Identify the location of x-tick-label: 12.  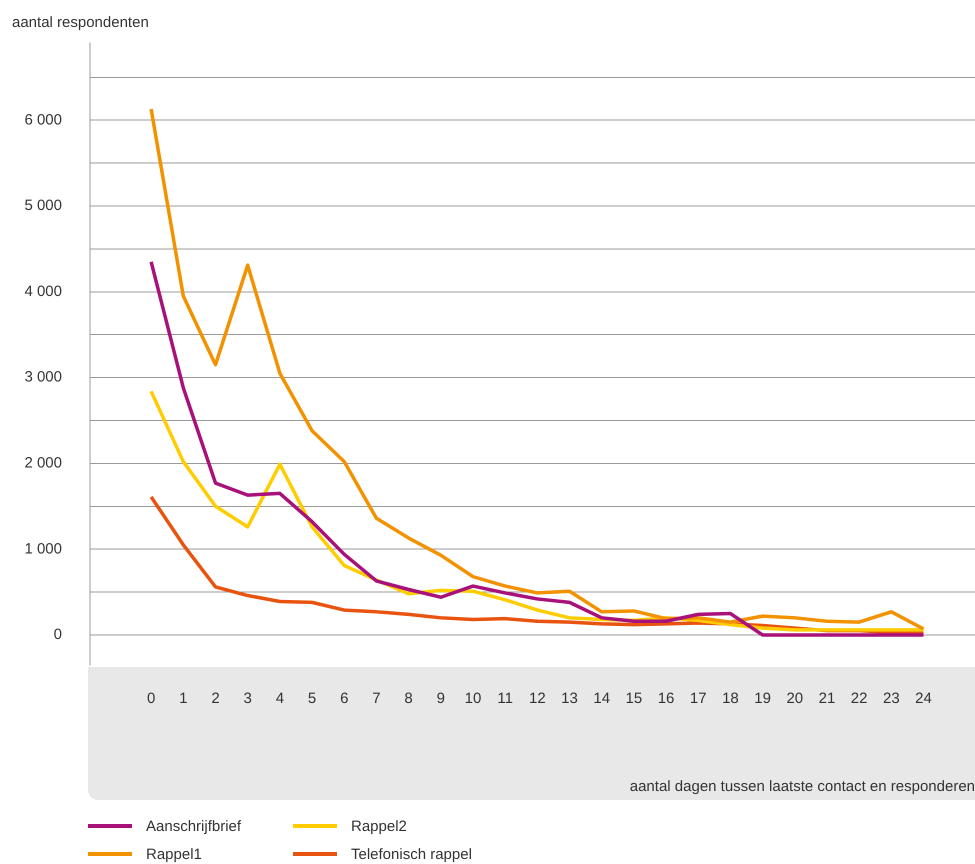
(537, 699).